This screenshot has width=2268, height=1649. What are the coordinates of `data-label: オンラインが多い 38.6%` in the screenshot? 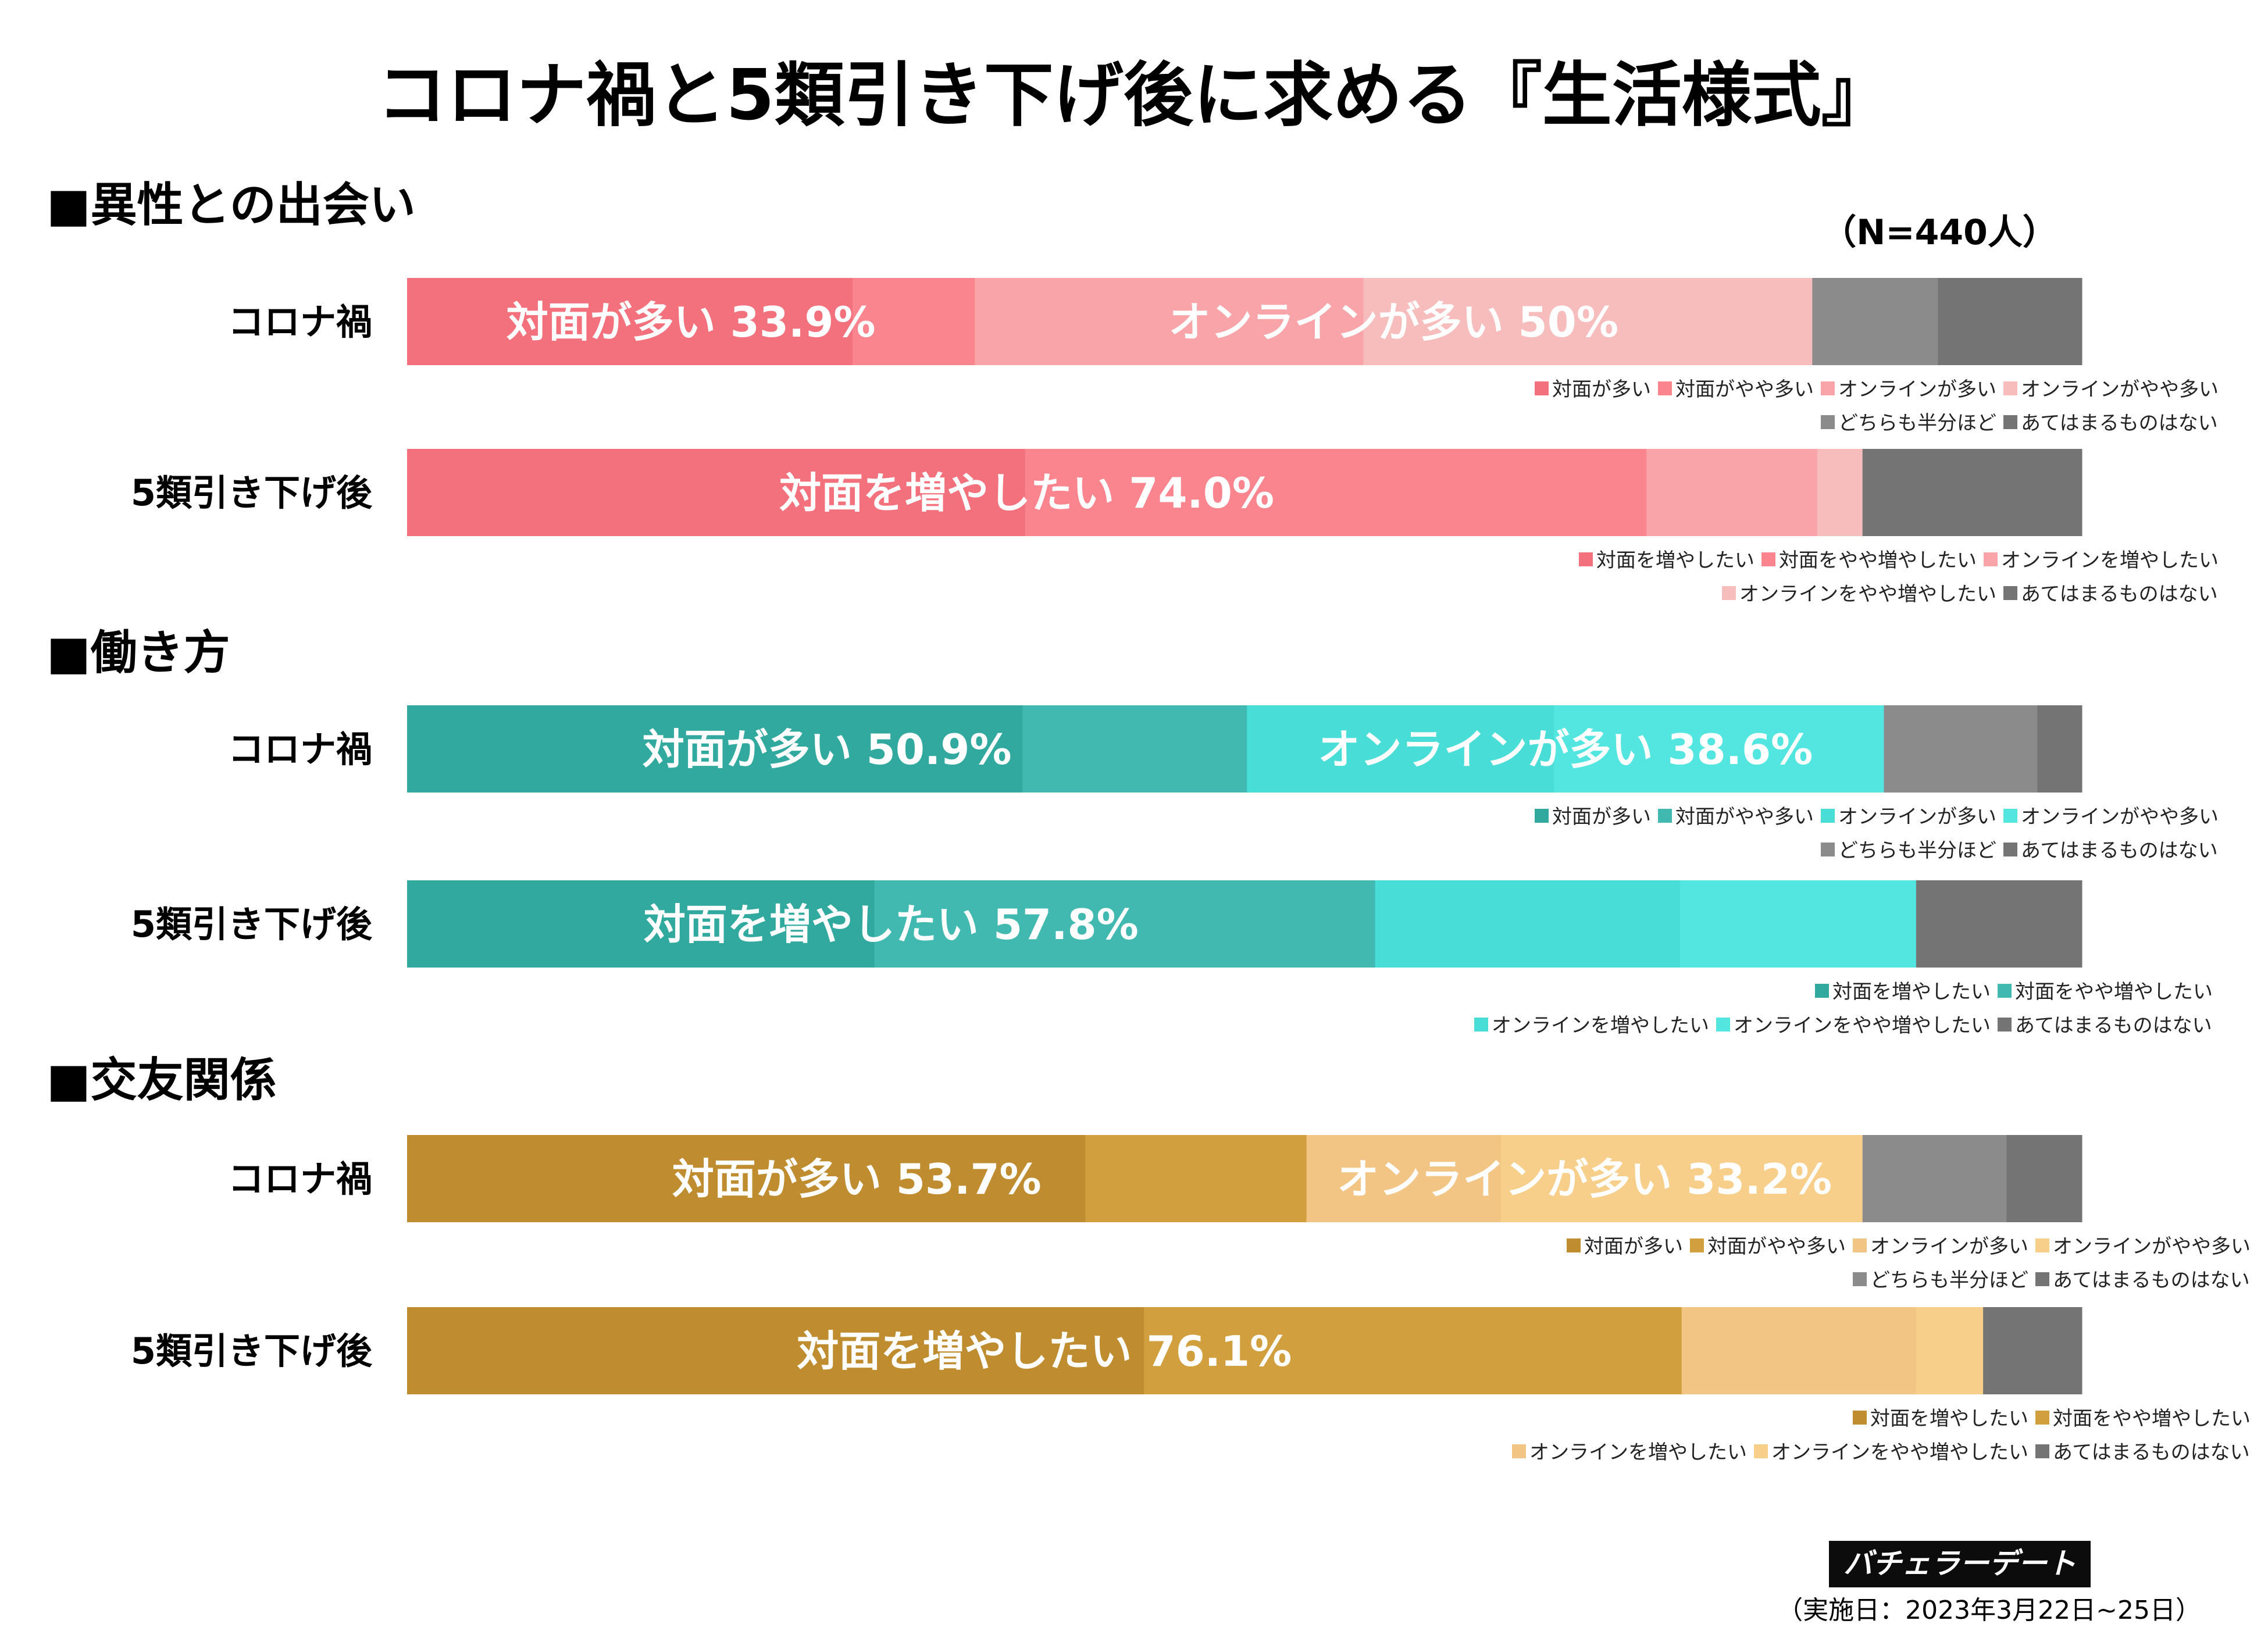 It's located at (1565, 750).